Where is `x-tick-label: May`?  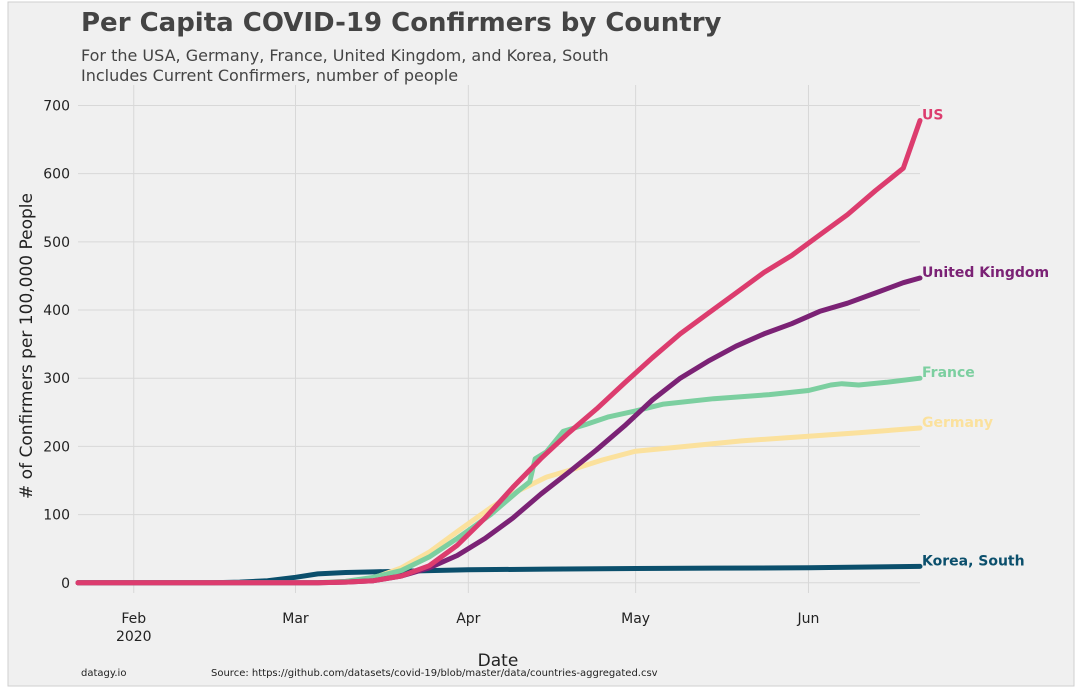
x-tick-label: May is located at coordinates (635, 619).